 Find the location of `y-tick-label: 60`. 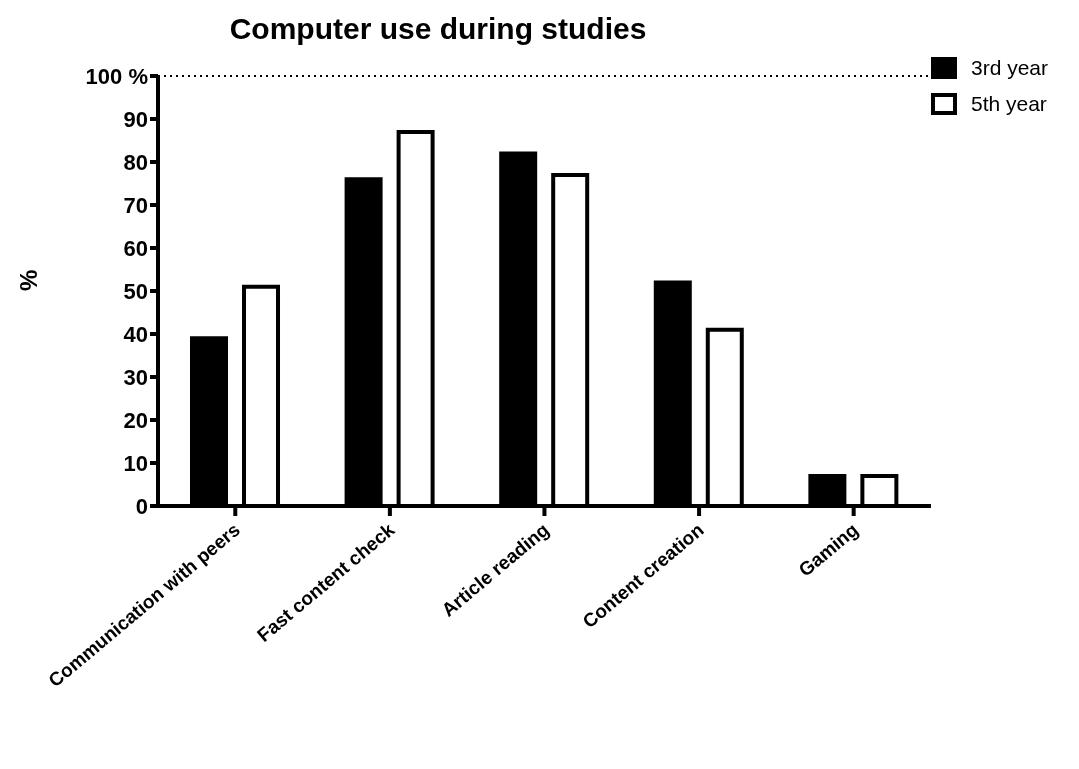

y-tick-label: 60 is located at coordinates (135, 248).